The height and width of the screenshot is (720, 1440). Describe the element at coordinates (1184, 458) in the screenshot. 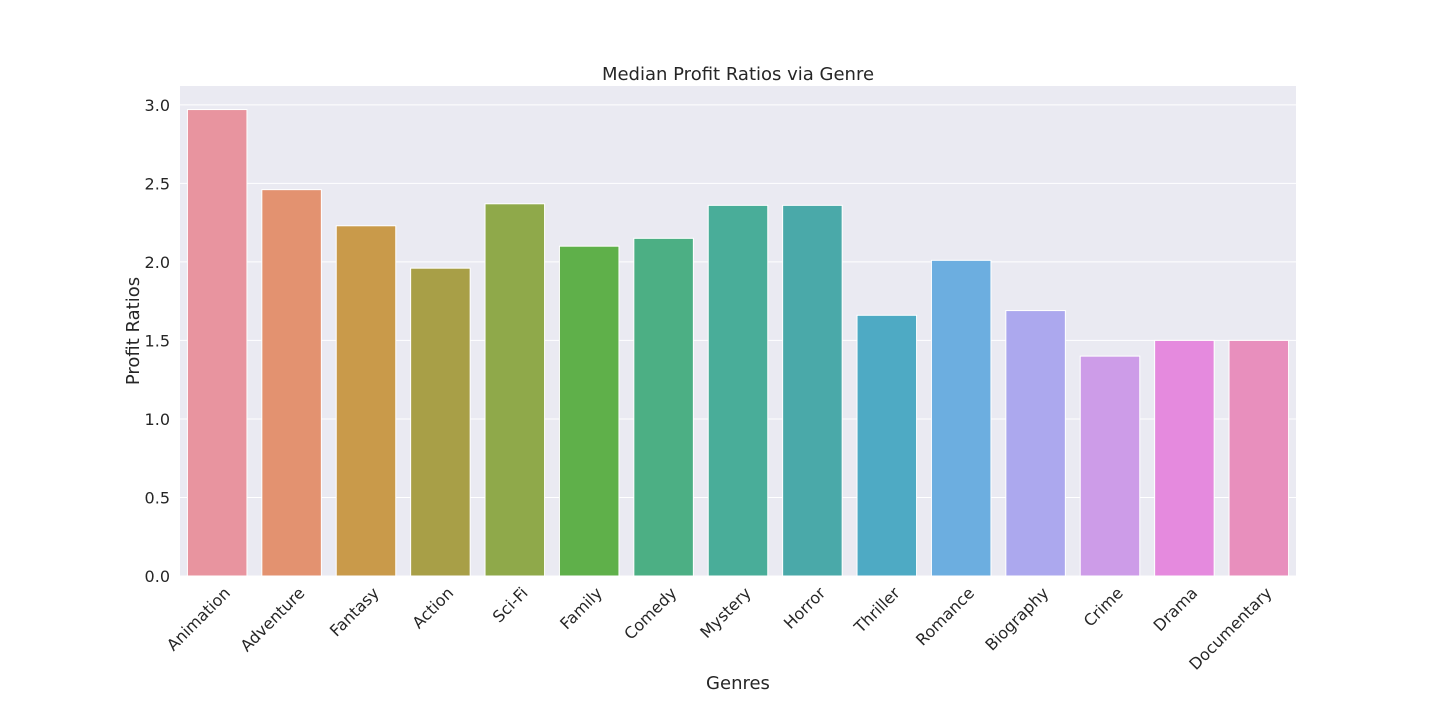

I see `bar-drama` at that location.